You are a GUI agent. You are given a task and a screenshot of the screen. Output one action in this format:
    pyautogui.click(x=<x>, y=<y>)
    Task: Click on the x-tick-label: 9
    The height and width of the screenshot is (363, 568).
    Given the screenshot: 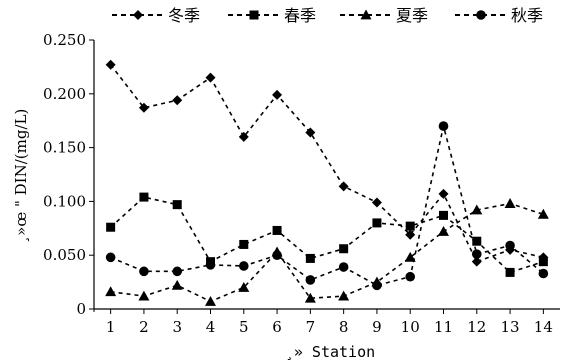 What is the action you would take?
    pyautogui.click(x=377, y=327)
    